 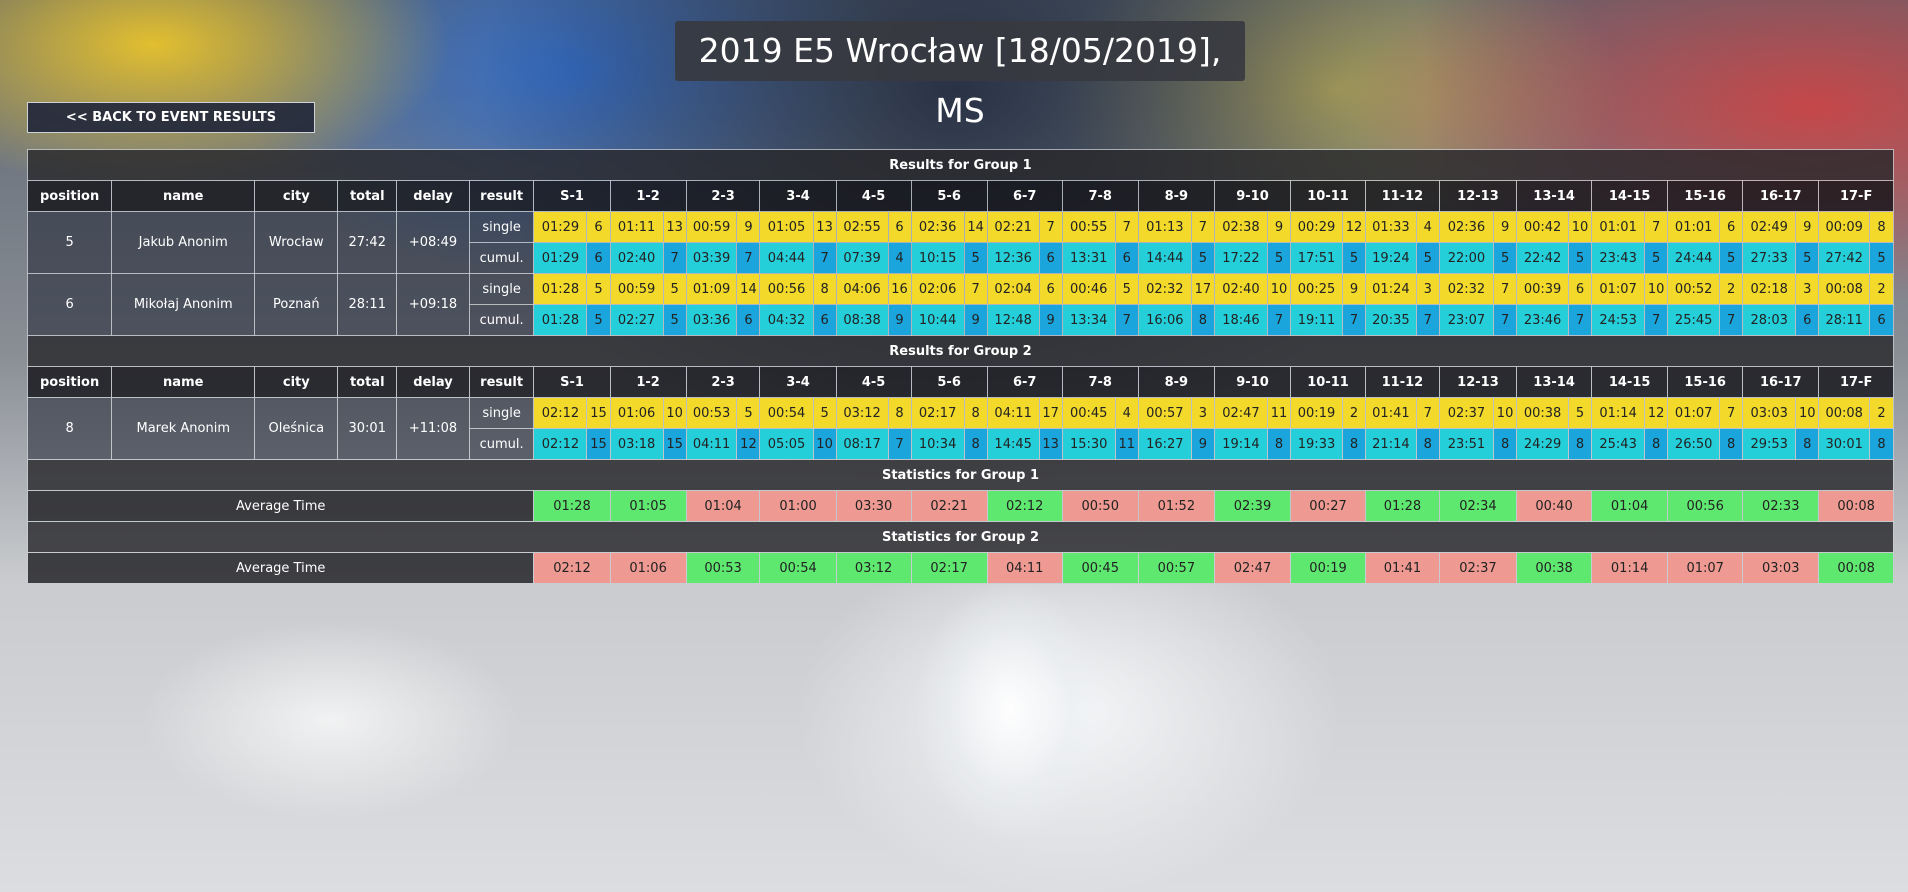 I want to click on cumul-split-place: 6, so click(x=1881, y=320).